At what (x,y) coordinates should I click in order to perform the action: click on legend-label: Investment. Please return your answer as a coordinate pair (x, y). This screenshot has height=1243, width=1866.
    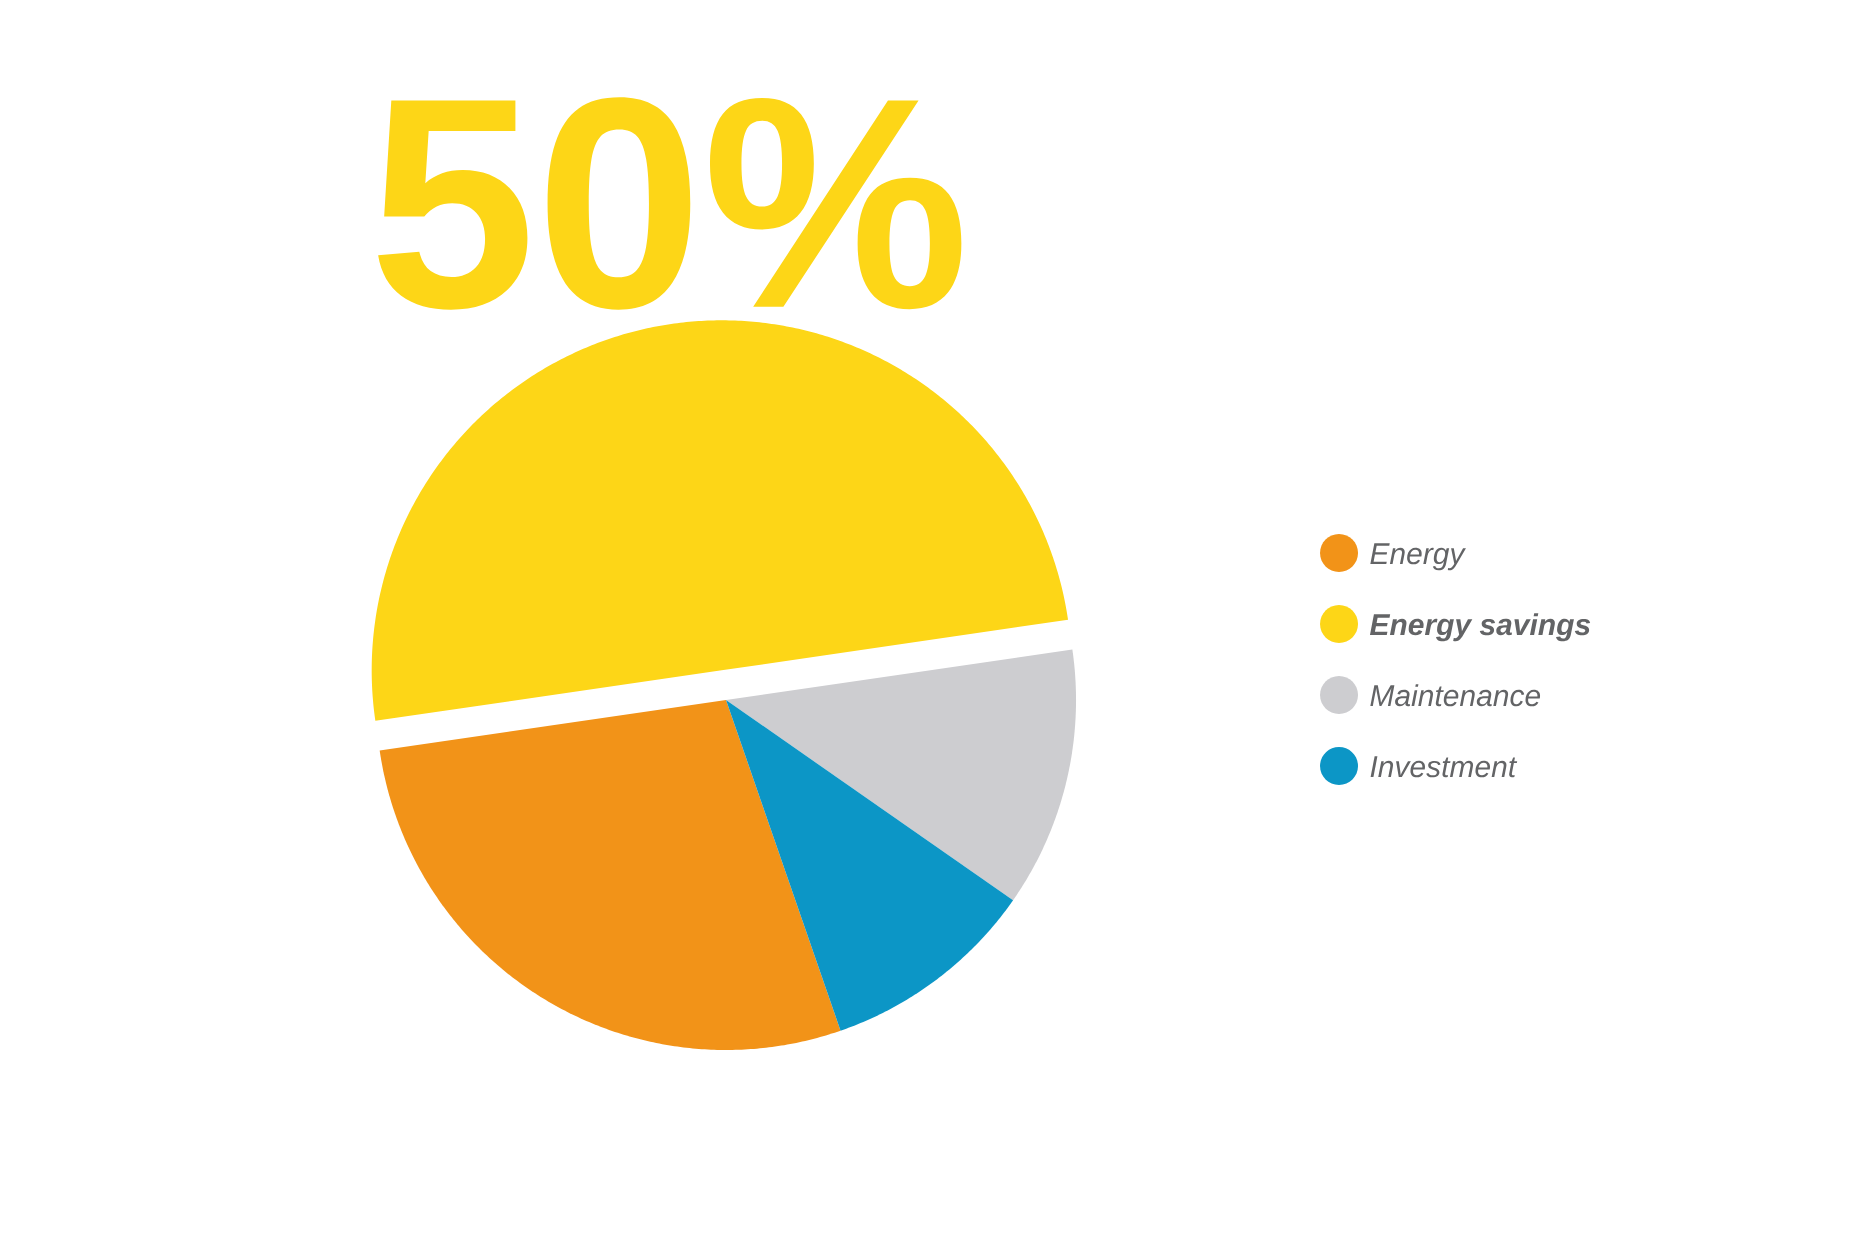
    Looking at the image, I should click on (1444, 767).